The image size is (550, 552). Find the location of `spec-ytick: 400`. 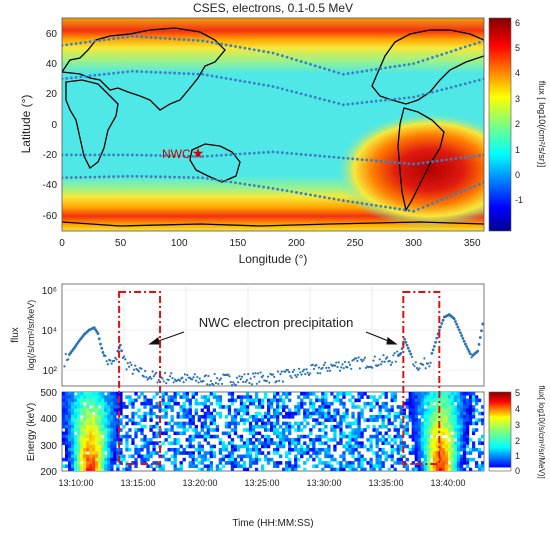

spec-ytick: 400 is located at coordinates (48, 419).